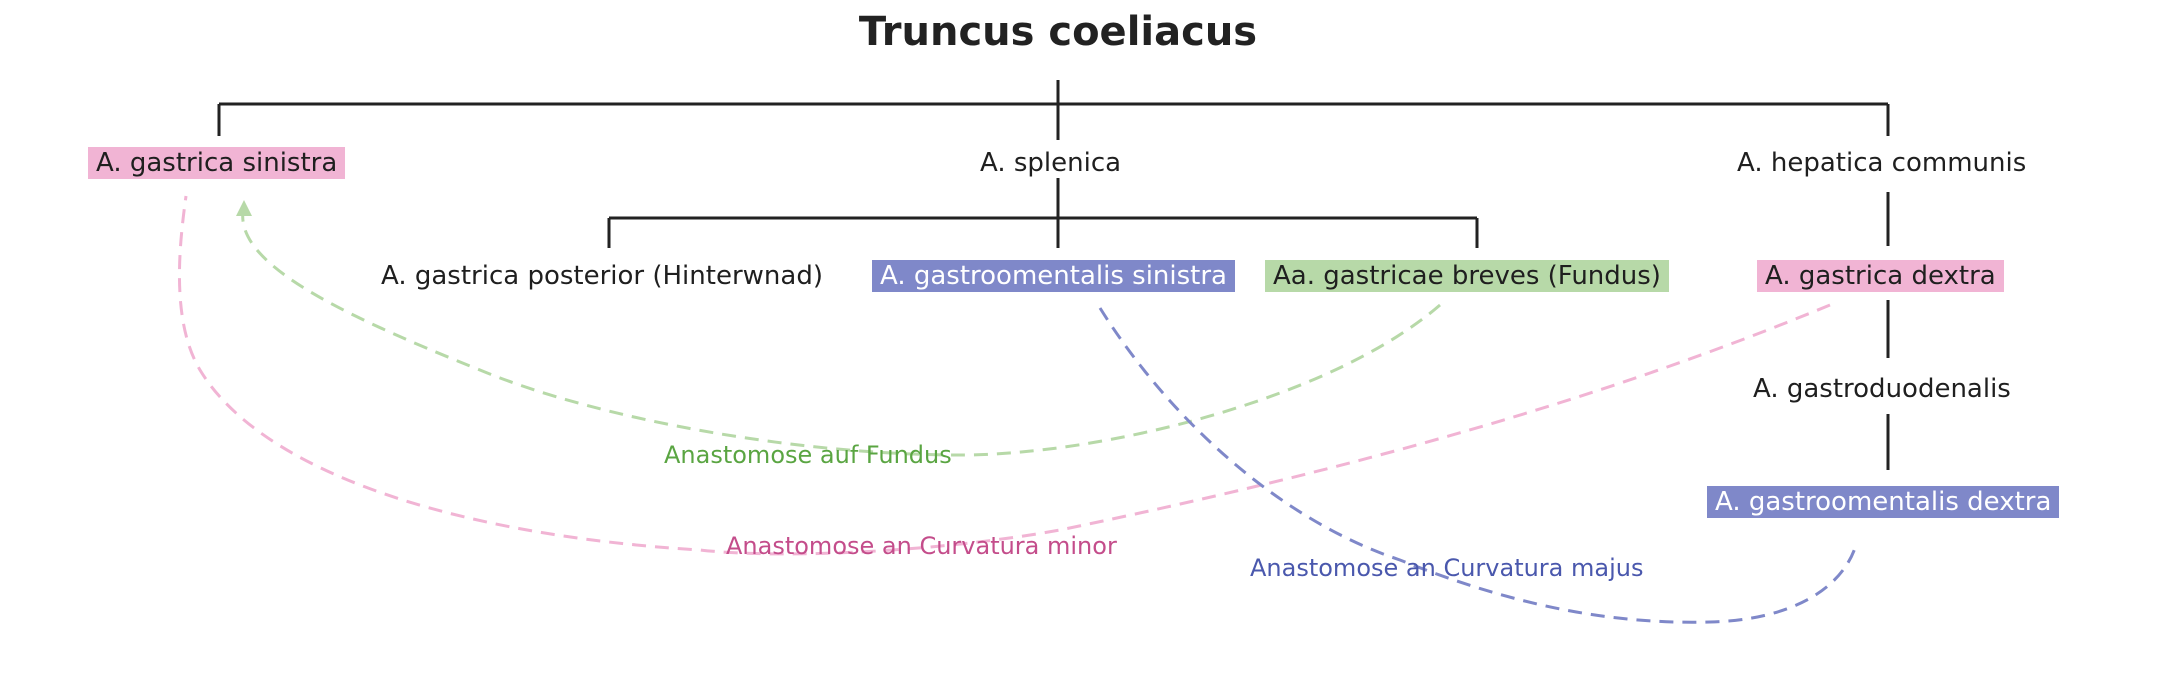 This screenshot has height=696, width=2158. Describe the element at coordinates (1058, 32) in the screenshot. I see `diagram-title: Truncus coeliacus` at that location.